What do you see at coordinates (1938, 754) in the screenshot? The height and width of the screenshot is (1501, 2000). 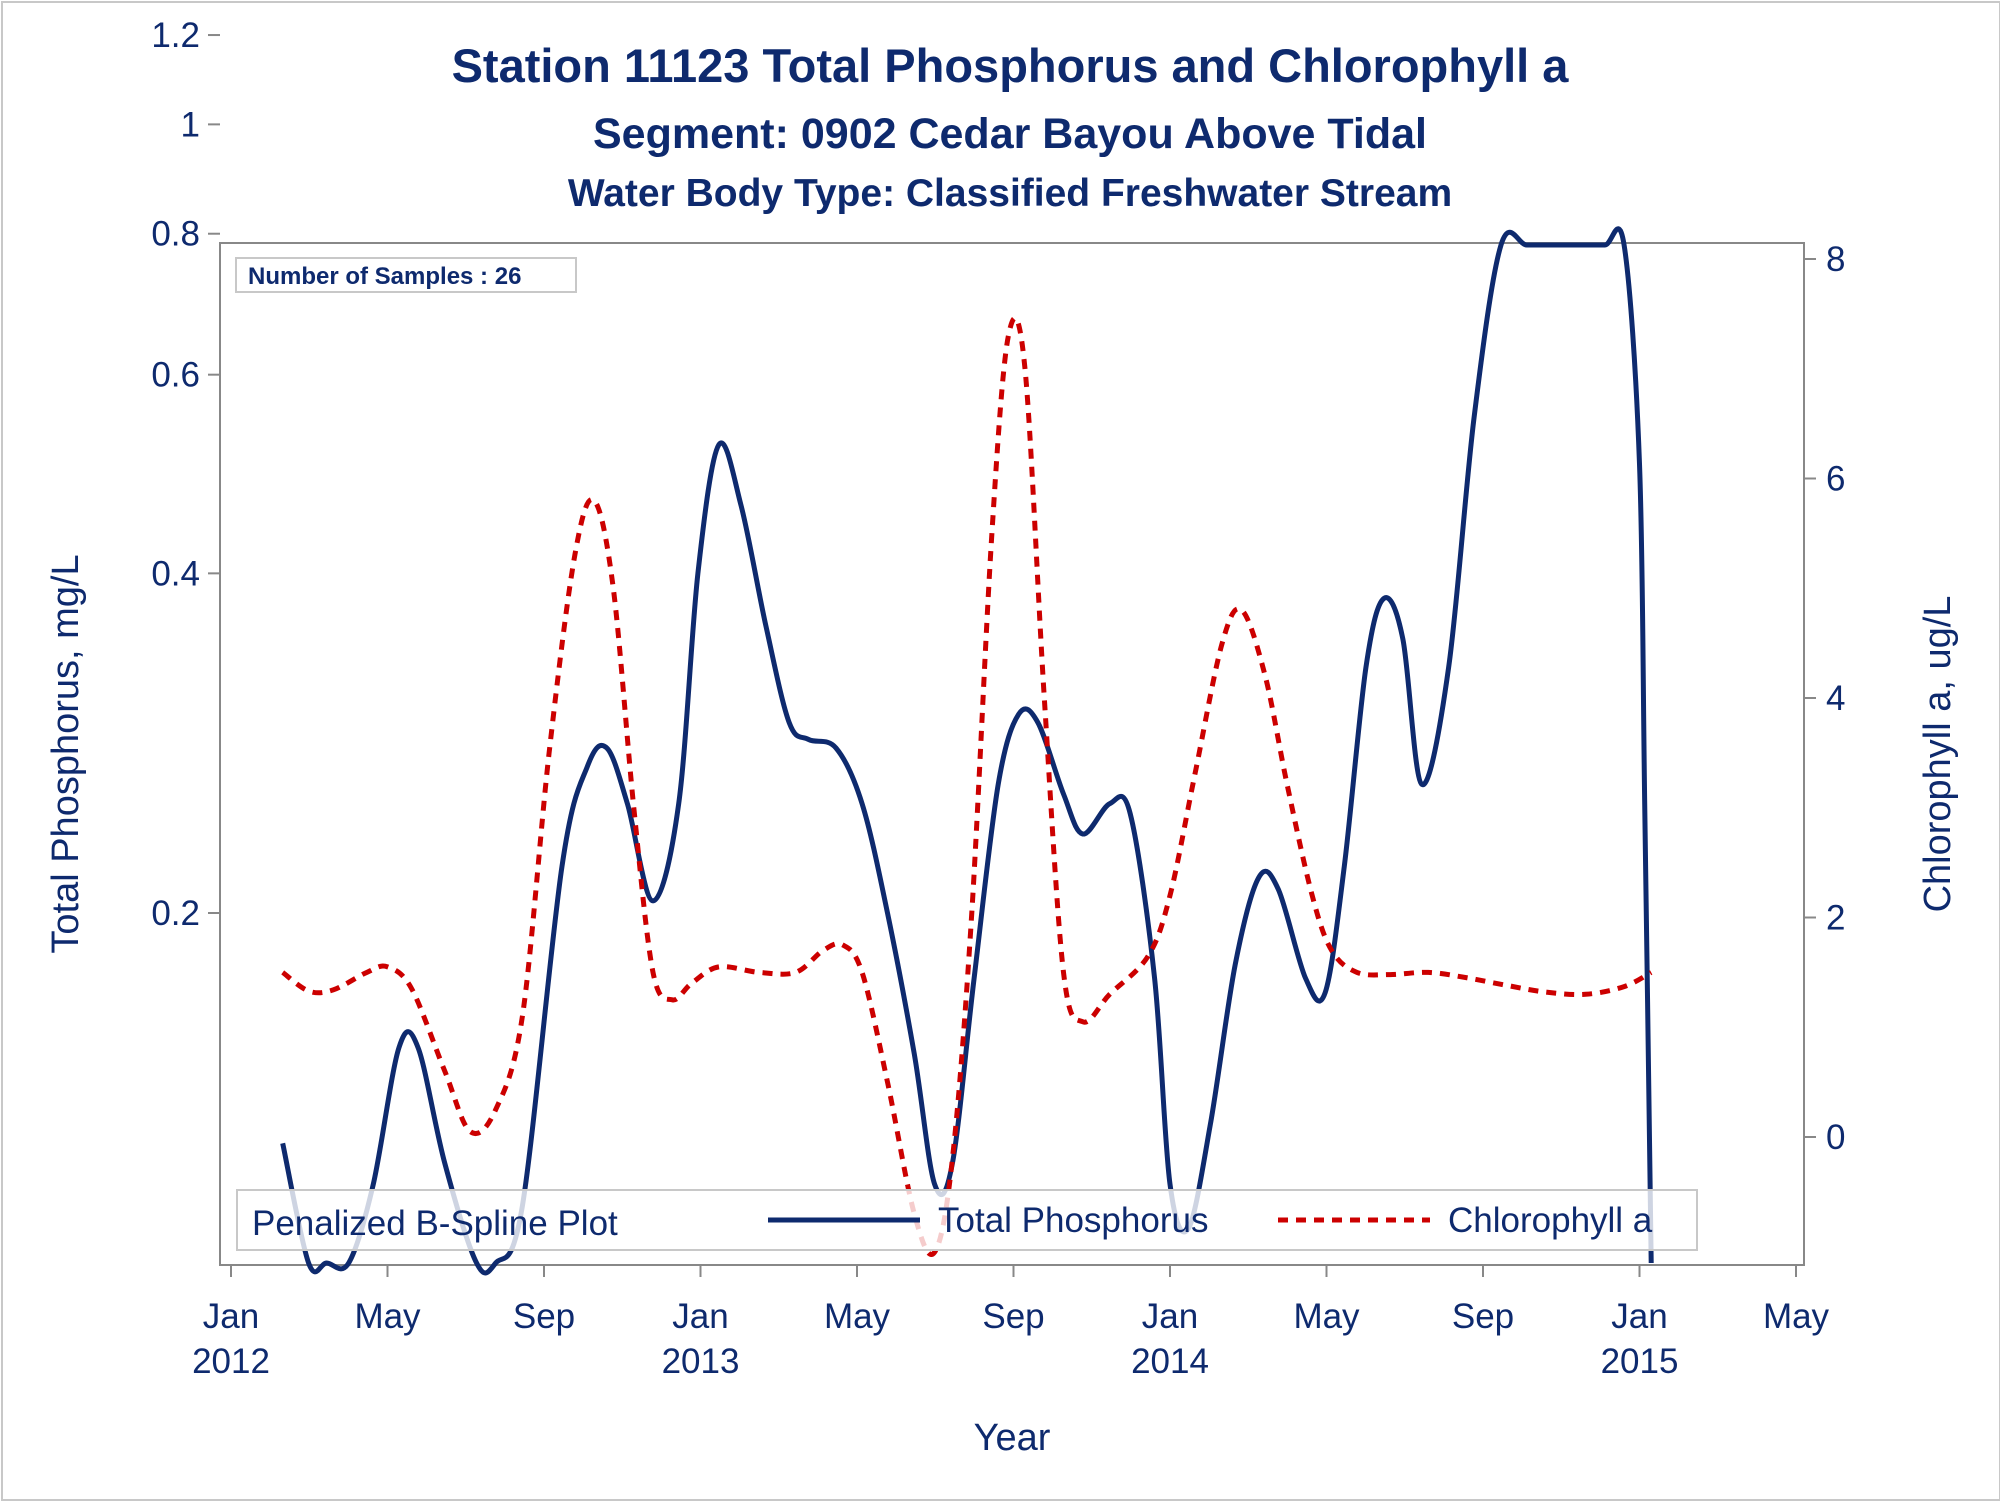 I see `y-axis-right-label: Chlorophyll a, ug/L` at bounding box center [1938, 754].